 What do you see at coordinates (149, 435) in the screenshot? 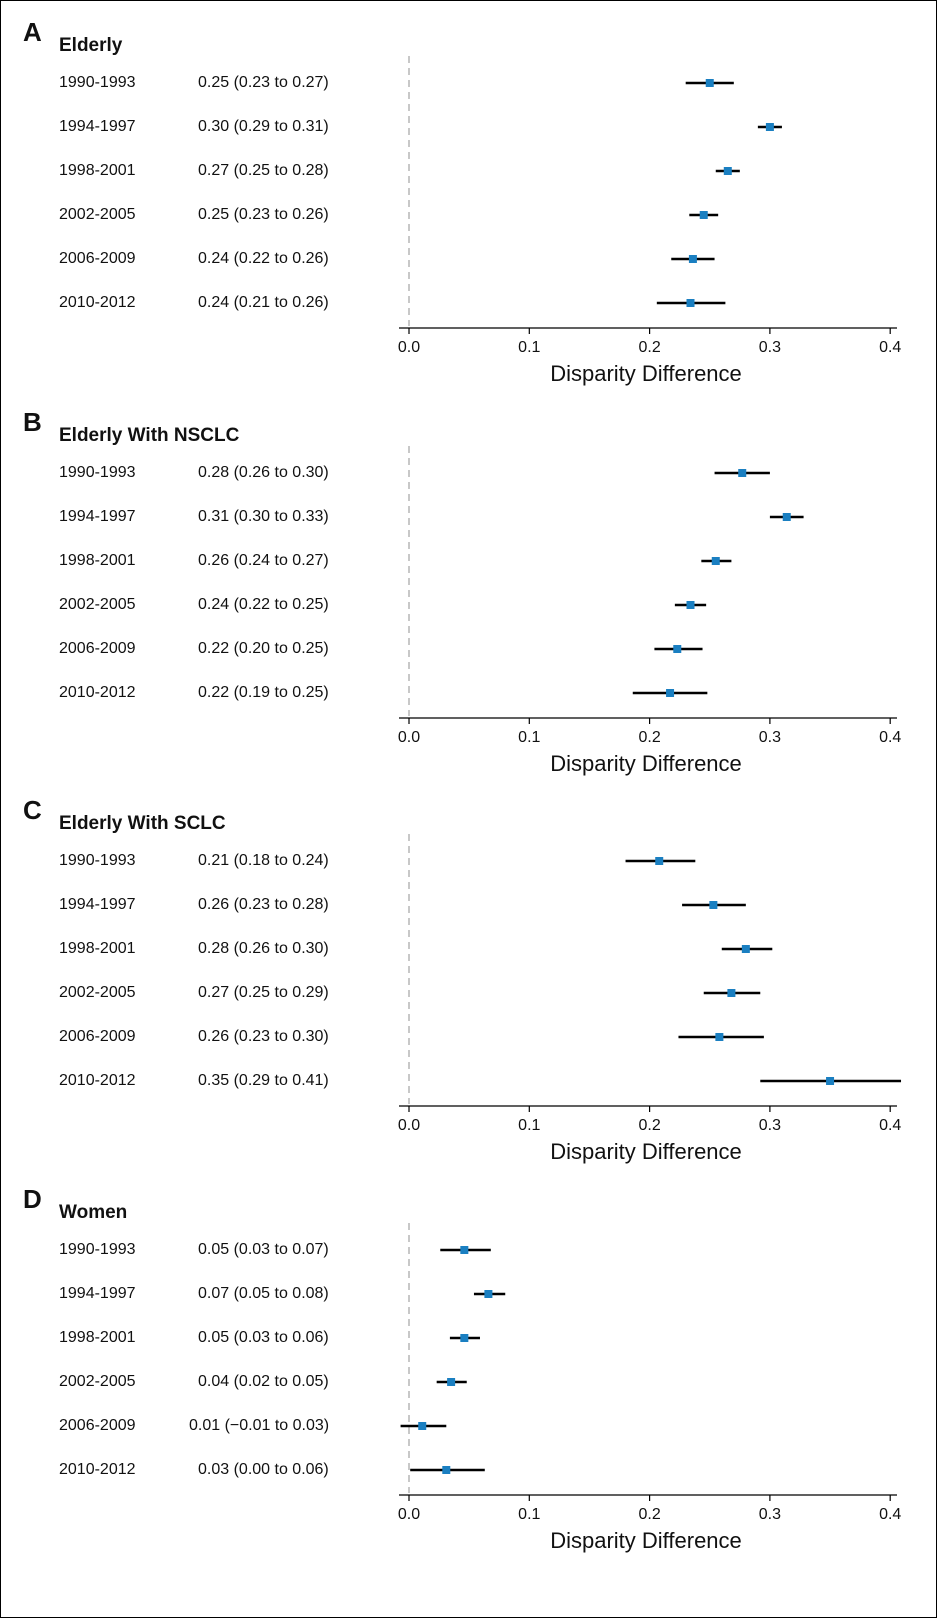
I see `panel-title: Elderly With NSCLC` at bounding box center [149, 435].